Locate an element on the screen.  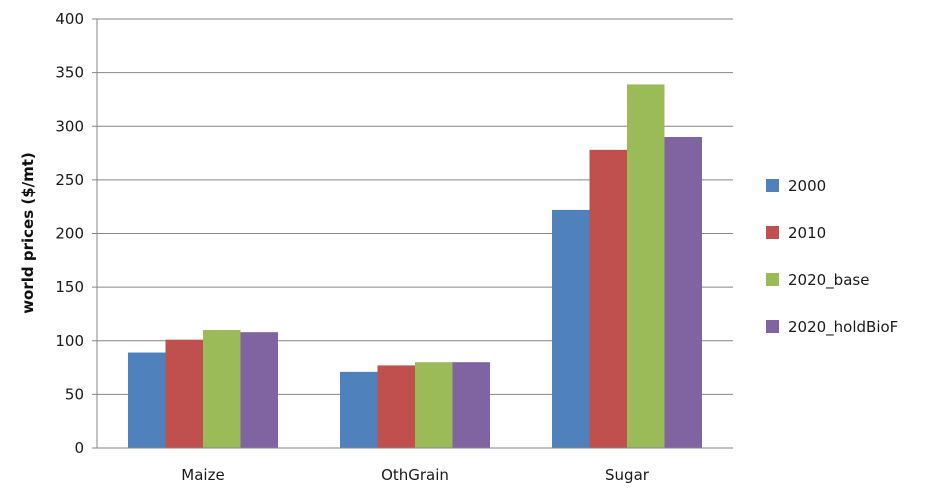
x-category-label: OthGrain is located at coordinates (415, 475).